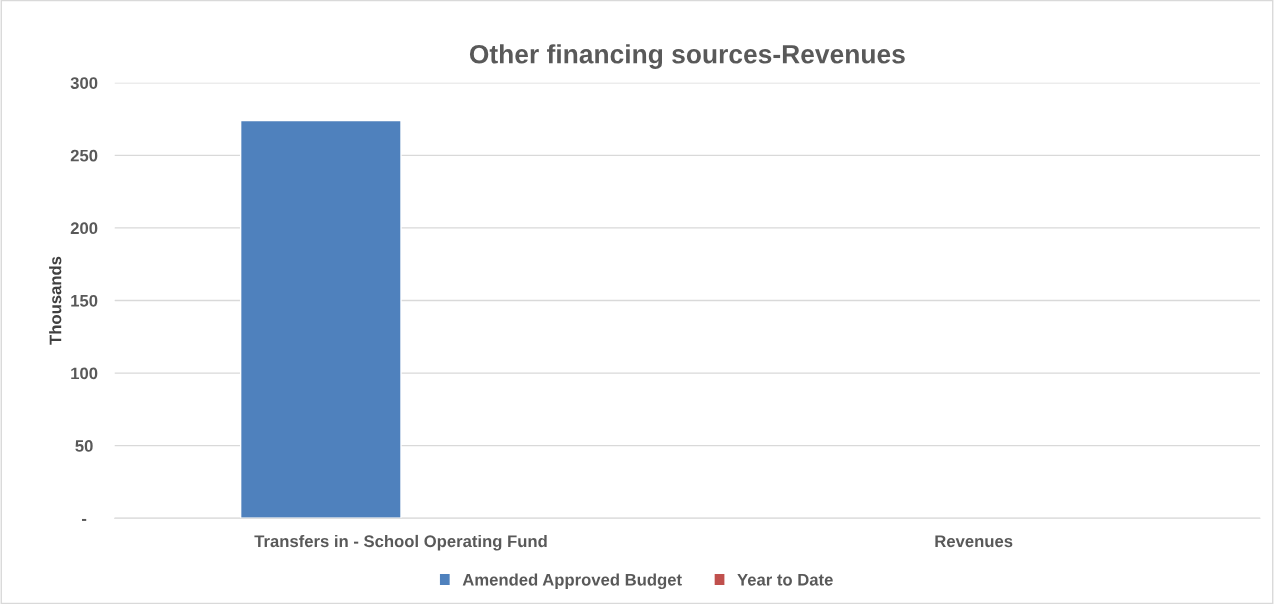 Image resolution: width=1274 pixels, height=604 pixels. I want to click on y-tick-label: 100, so click(84, 373).